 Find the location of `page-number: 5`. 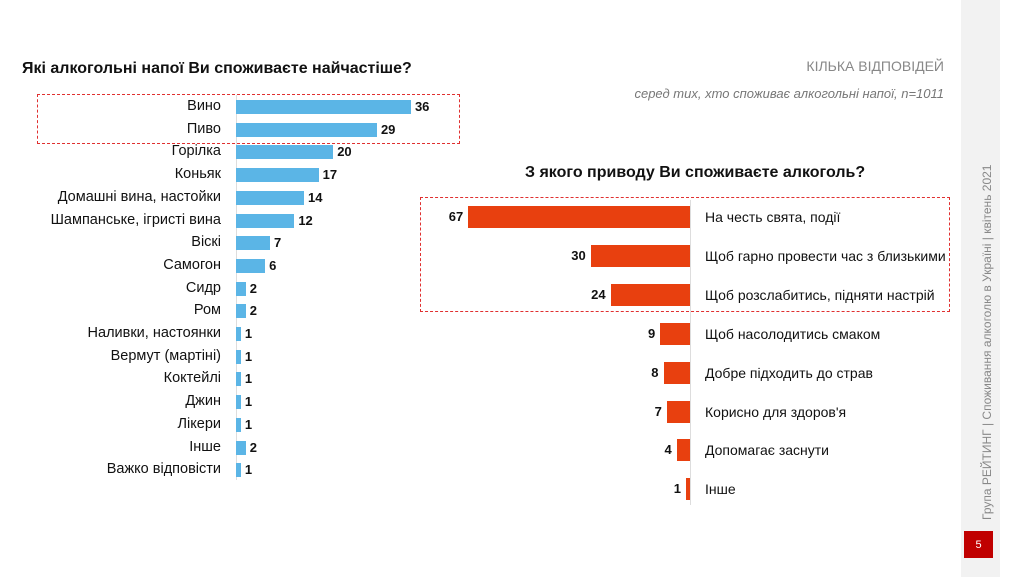

page-number: 5 is located at coordinates (978, 544).